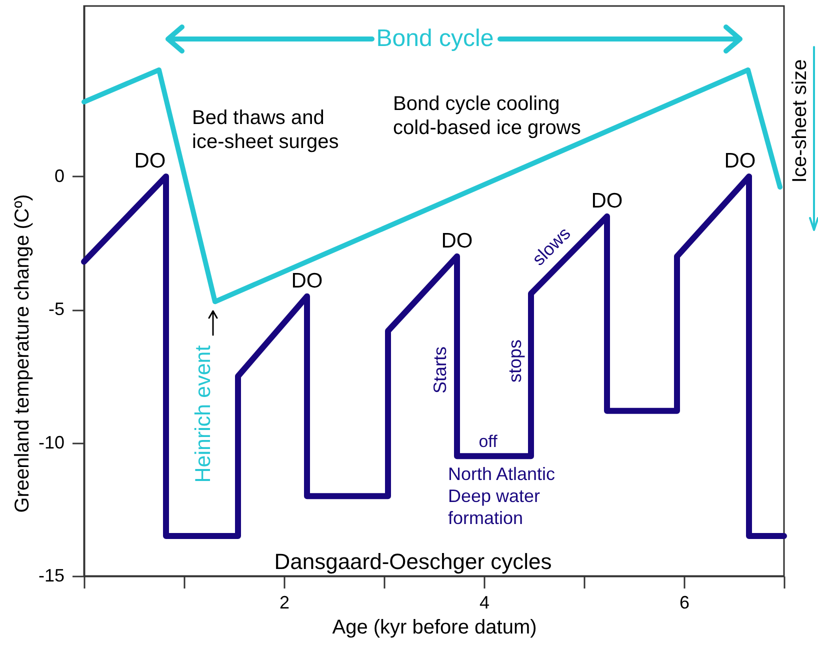  What do you see at coordinates (515, 361) in the screenshot?
I see `annotation: stops` at bounding box center [515, 361].